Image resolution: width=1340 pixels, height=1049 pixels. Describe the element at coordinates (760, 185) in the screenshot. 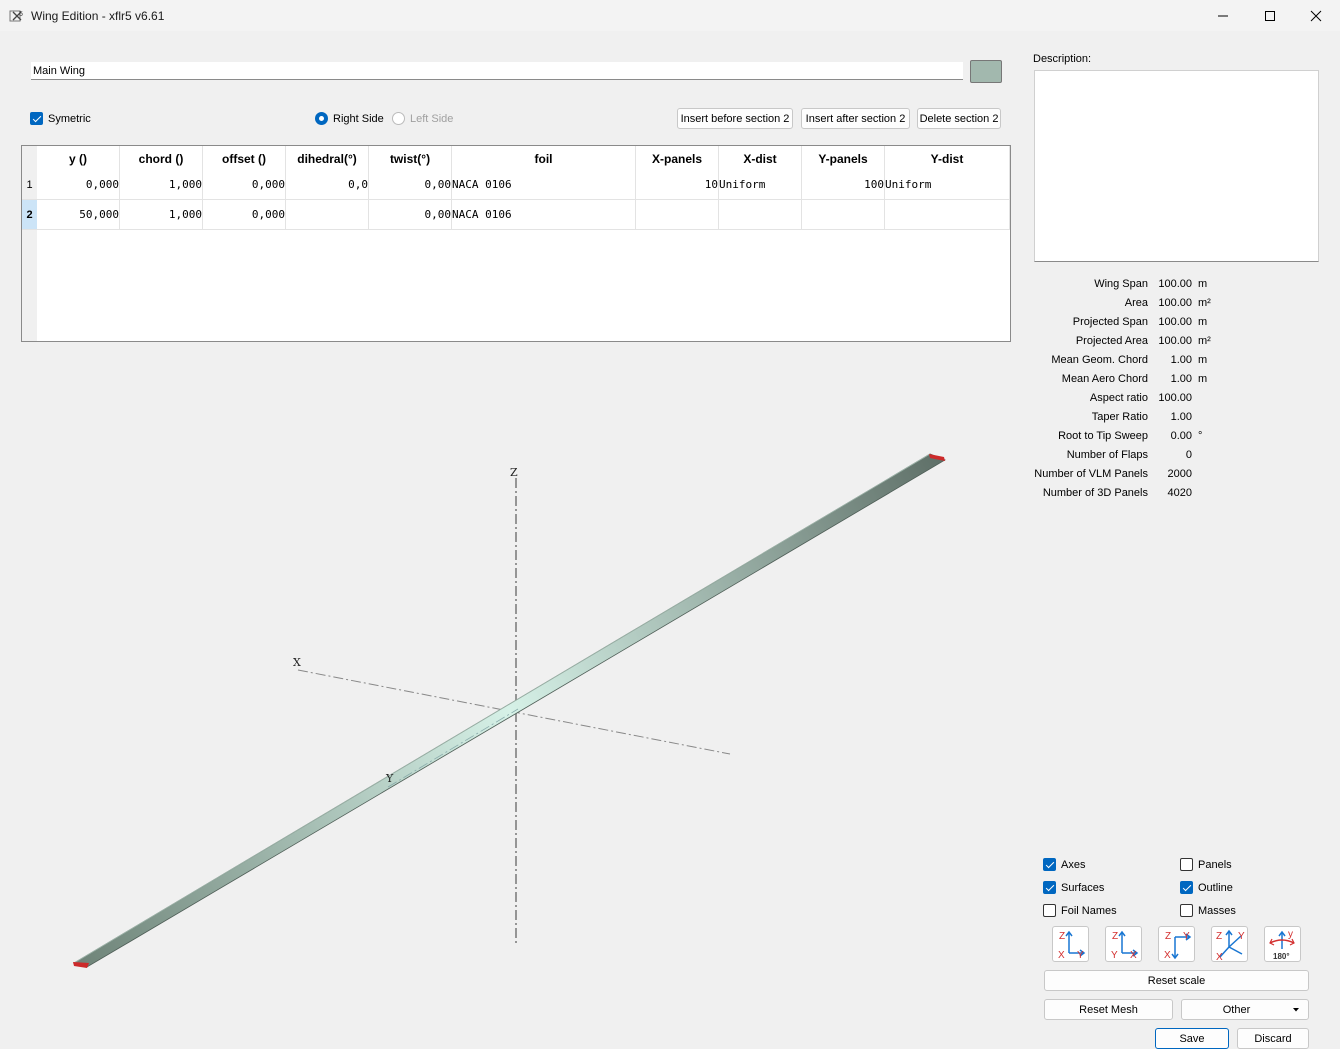

I see `table-cell-x-dist: Uniform` at that location.